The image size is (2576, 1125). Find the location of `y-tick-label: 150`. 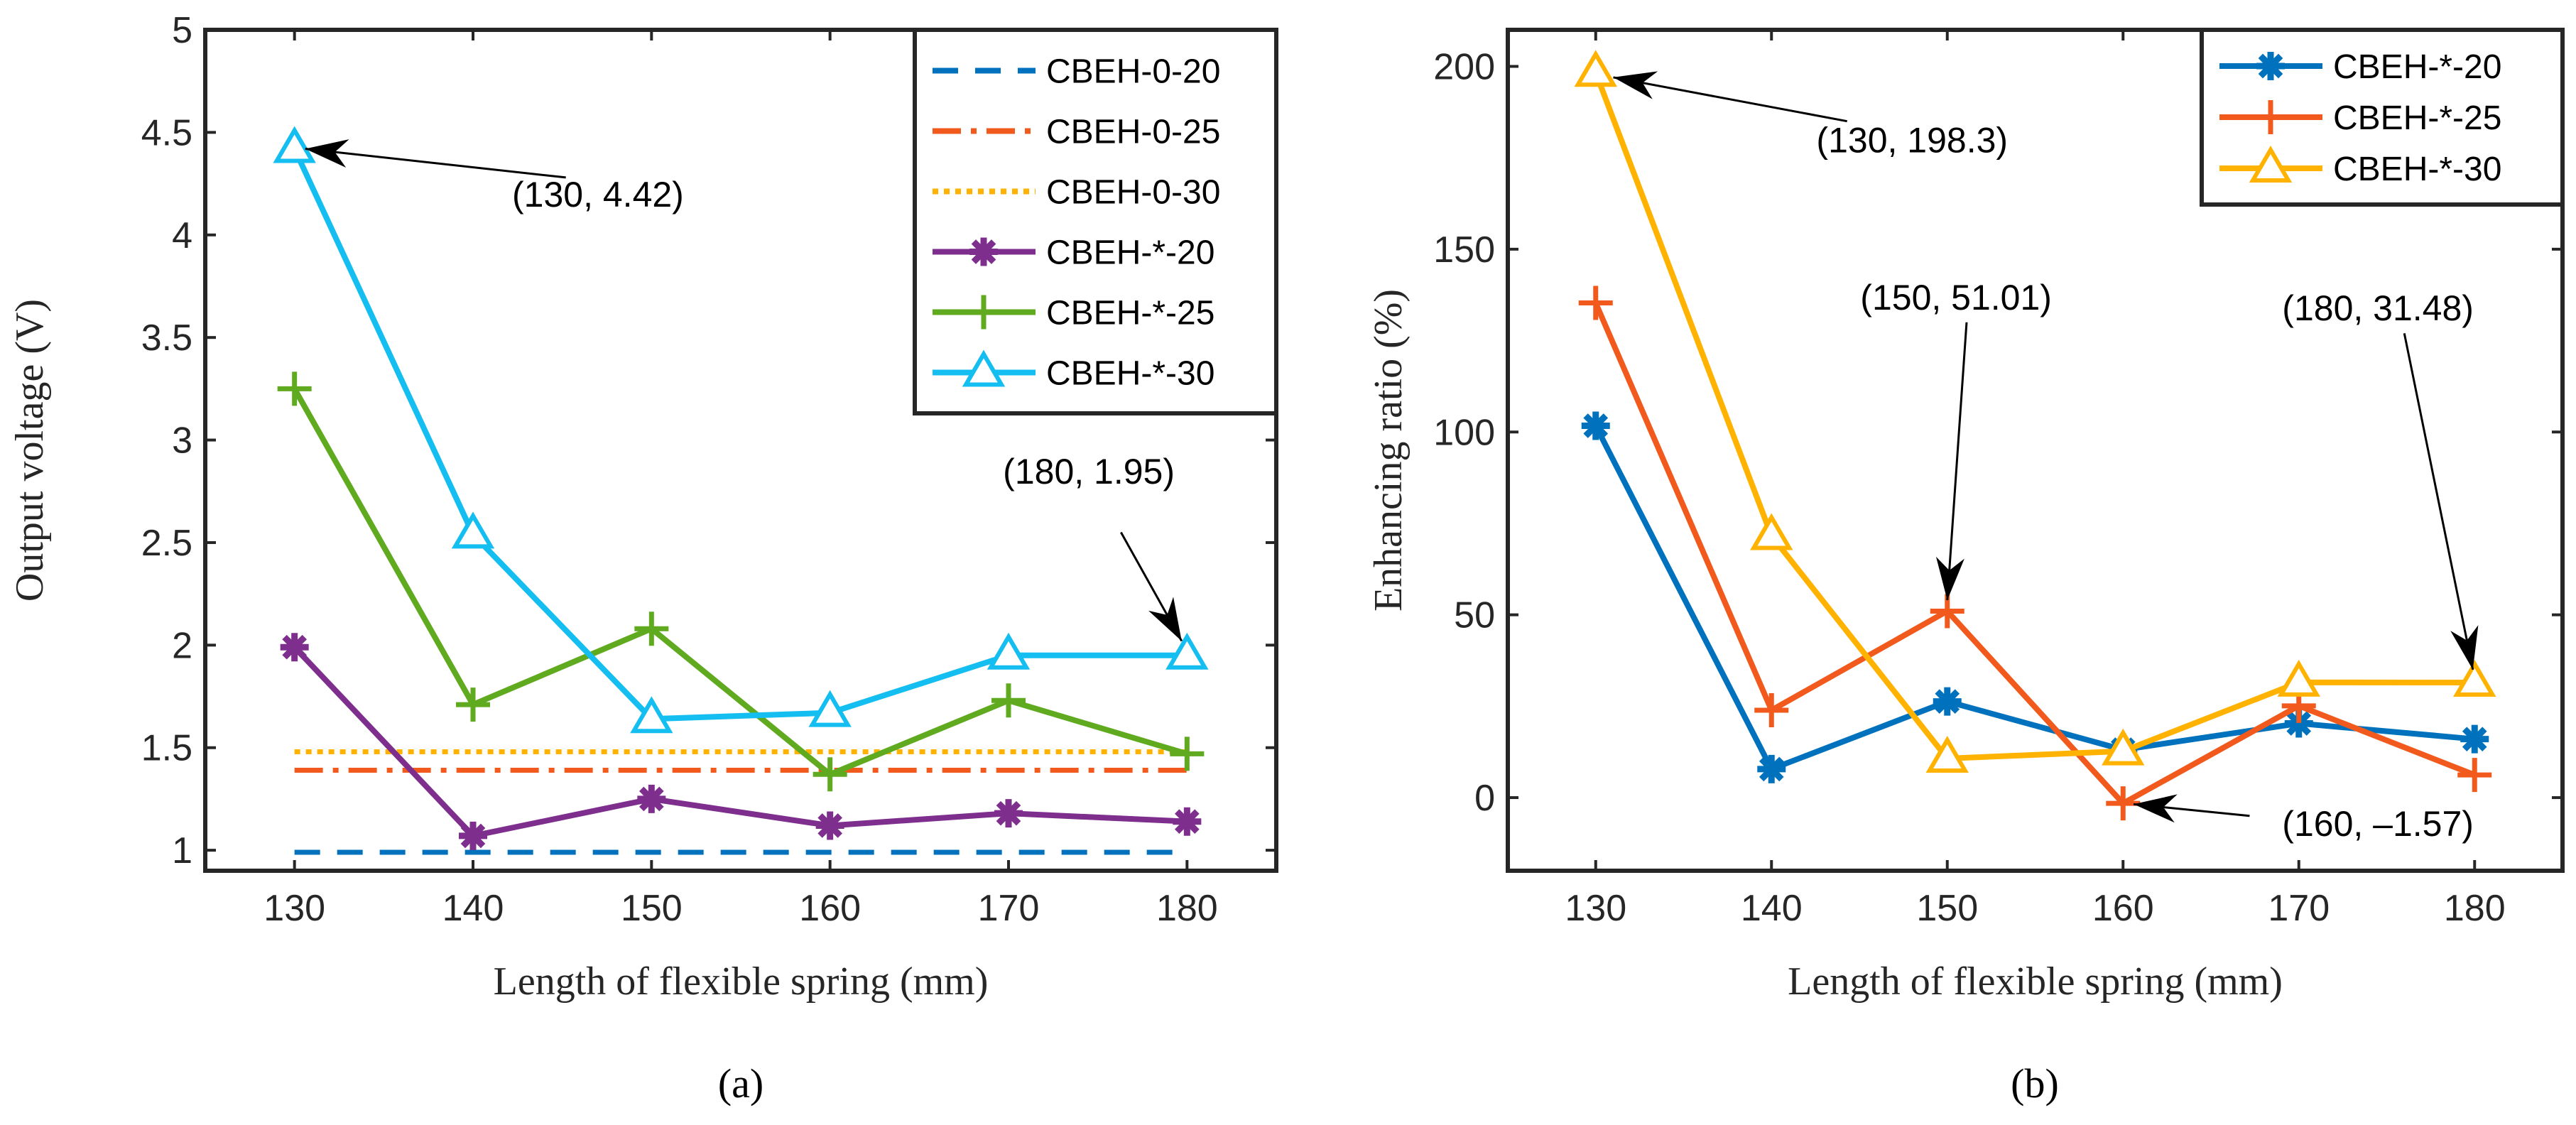

y-tick-label: 150 is located at coordinates (1464, 250).